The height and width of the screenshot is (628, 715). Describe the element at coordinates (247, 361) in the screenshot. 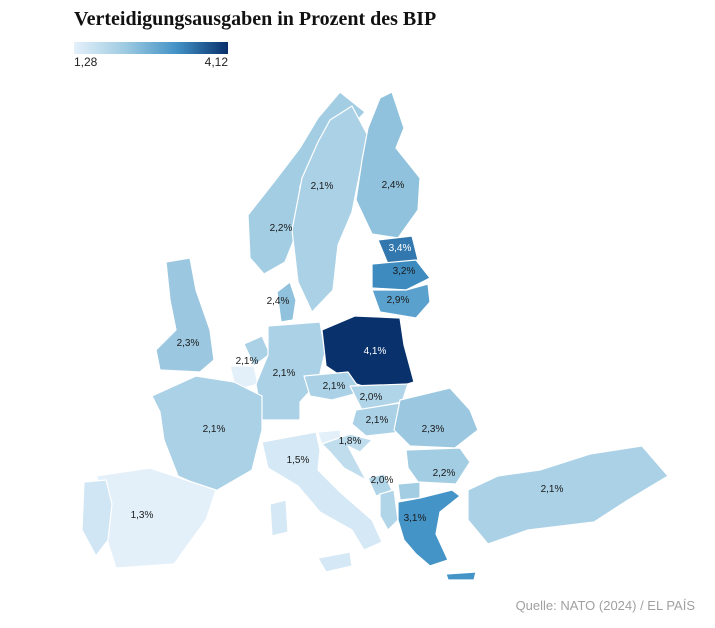

I see `label-netherlands: 2,1%` at that location.